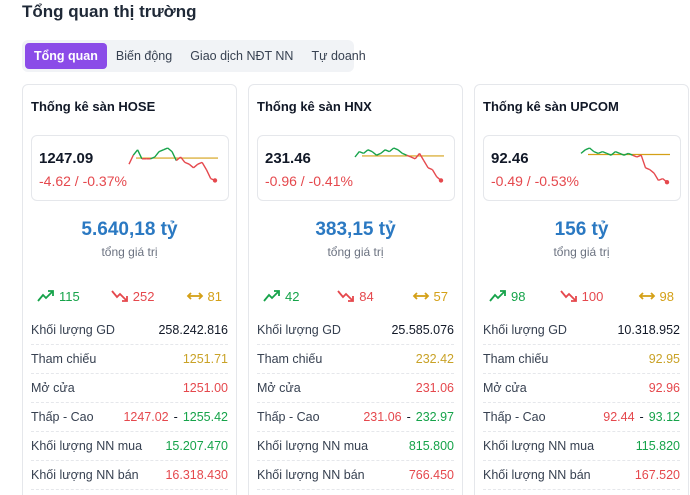 The width and height of the screenshot is (690, 495). What do you see at coordinates (355, 330) in the screenshot?
I see `row-volume: Khối lượng GD 25.585.076` at bounding box center [355, 330].